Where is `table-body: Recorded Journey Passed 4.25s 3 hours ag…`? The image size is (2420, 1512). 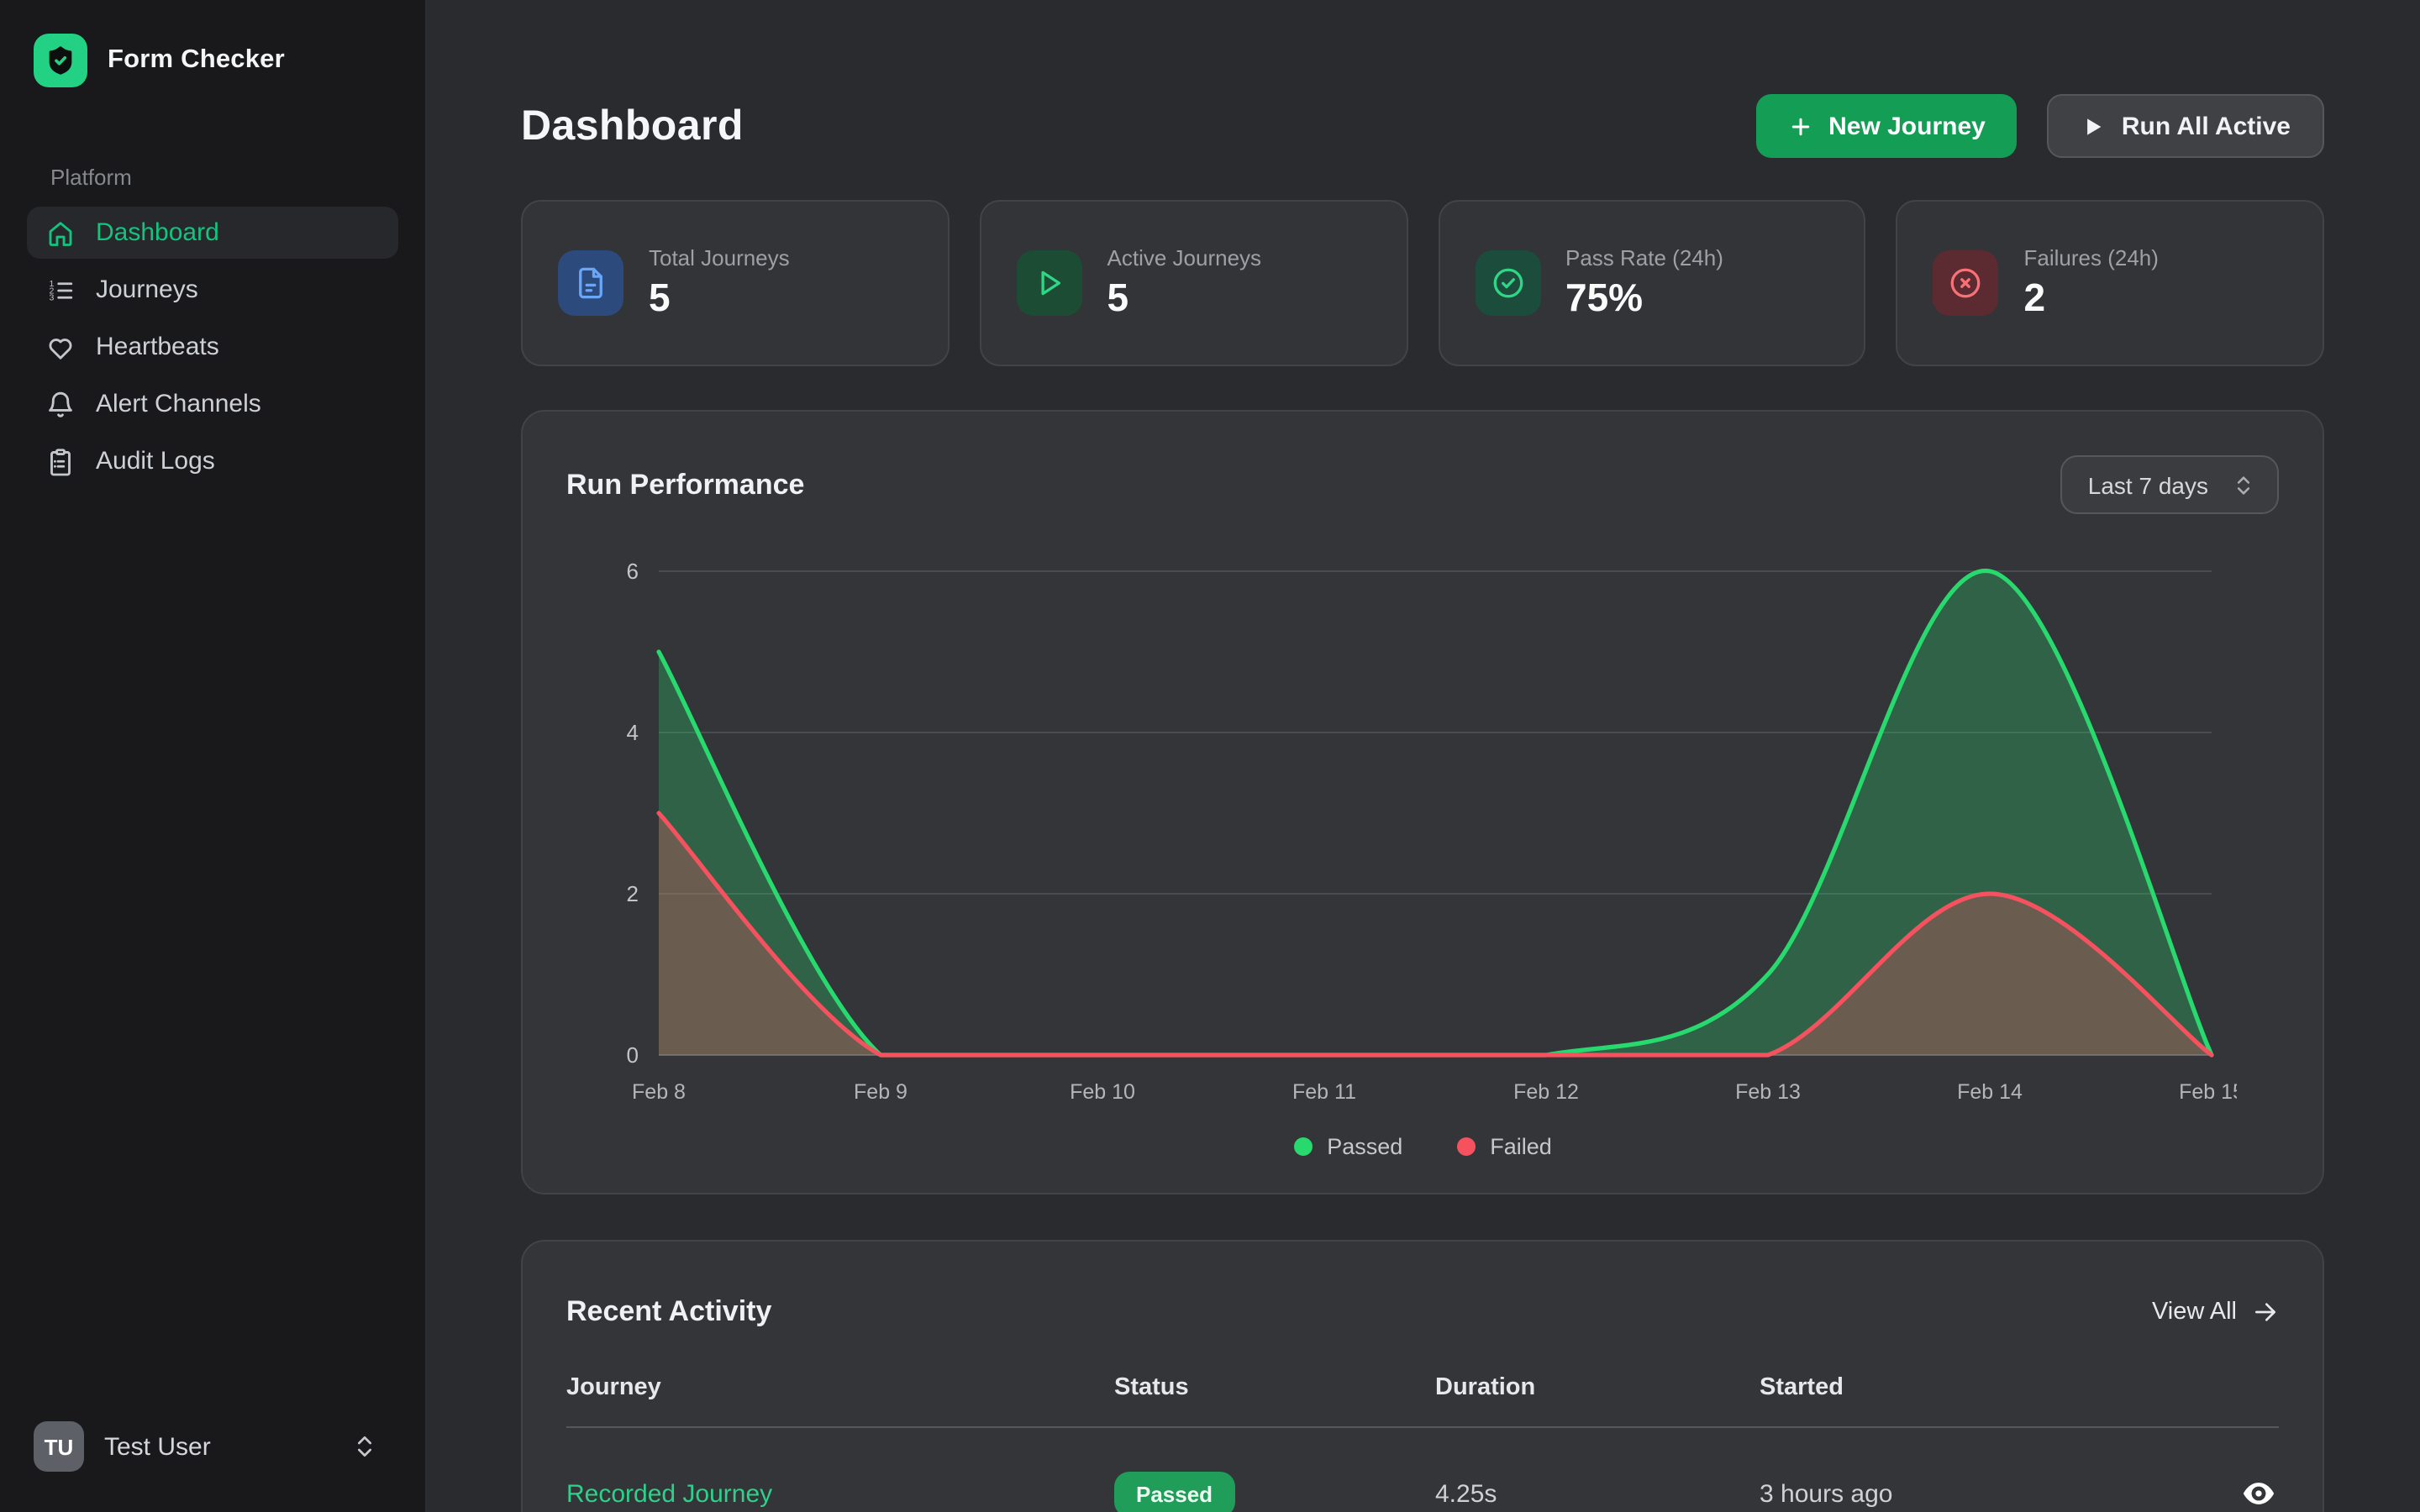 table-body: Recorded Journey Passed 4.25s 3 hours ag… is located at coordinates (1422, 1470).